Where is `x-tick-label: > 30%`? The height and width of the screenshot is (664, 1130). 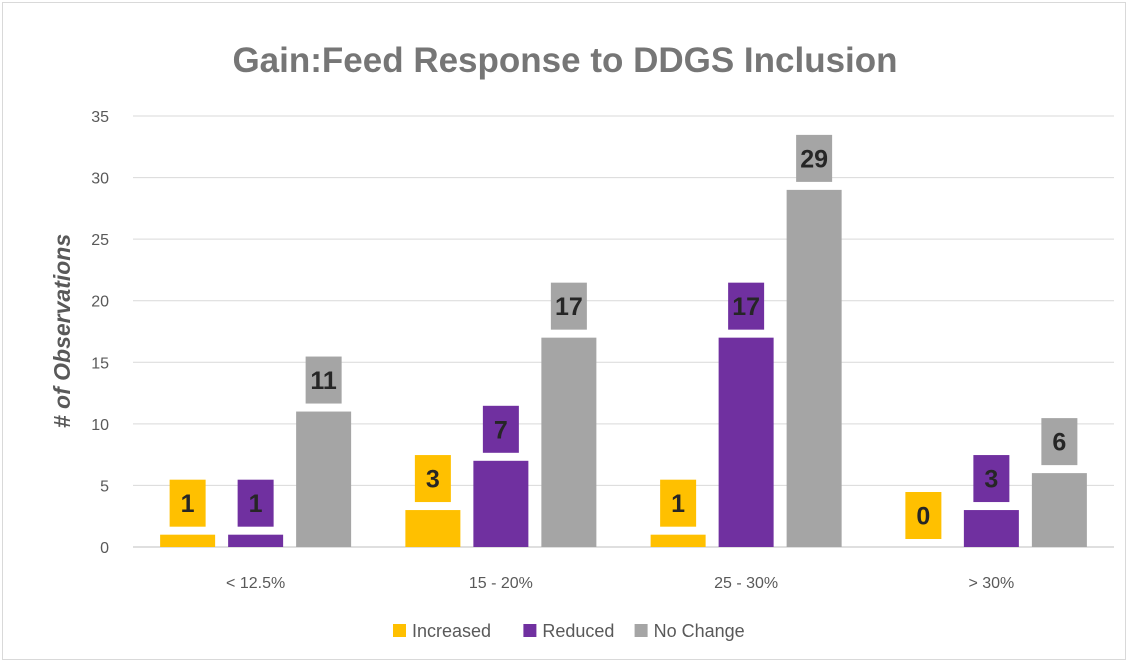
x-tick-label: > 30% is located at coordinates (991, 583).